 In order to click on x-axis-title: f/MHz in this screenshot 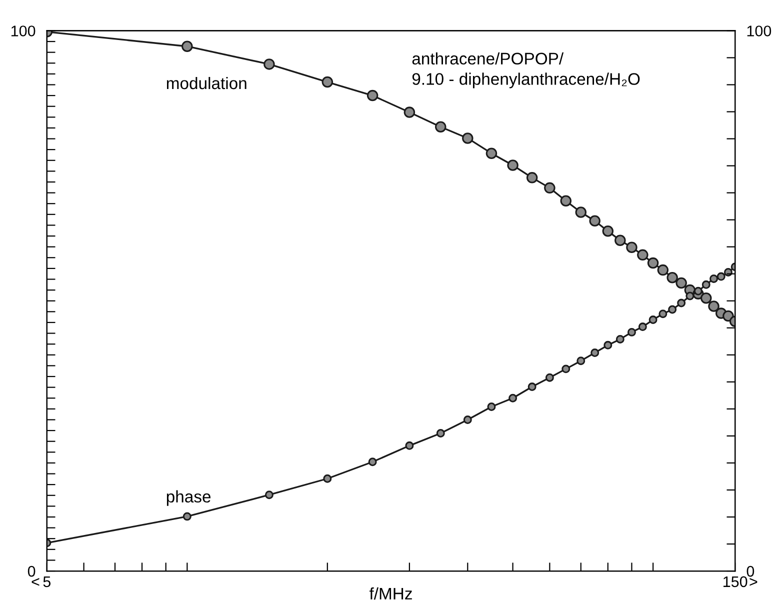, I will do `click(390, 593)`.